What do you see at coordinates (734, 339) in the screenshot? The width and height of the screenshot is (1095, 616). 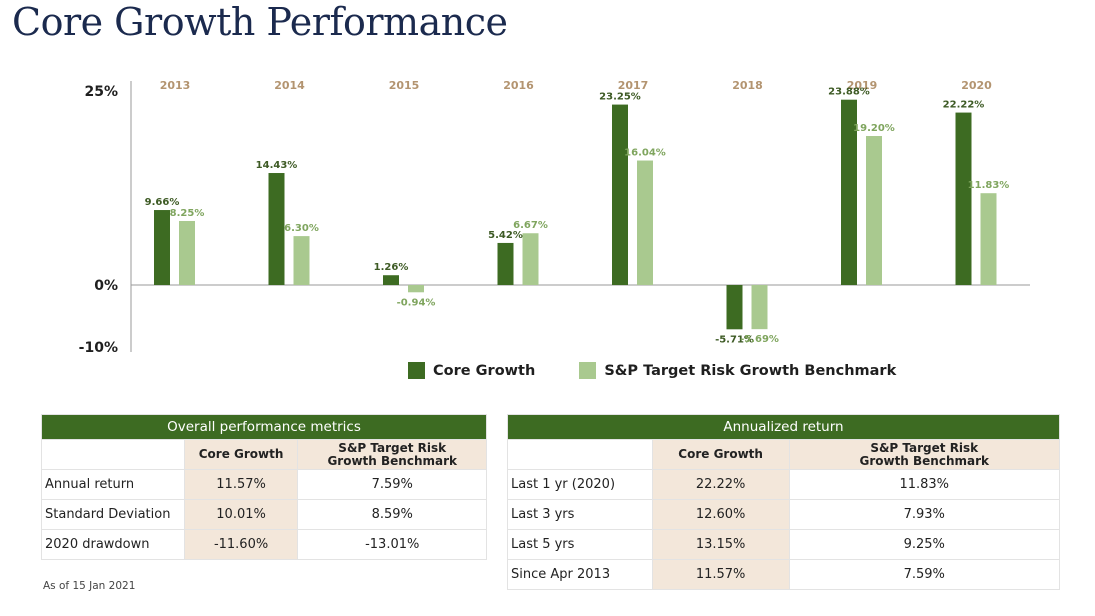 I see `data-label: -5.71%` at bounding box center [734, 339].